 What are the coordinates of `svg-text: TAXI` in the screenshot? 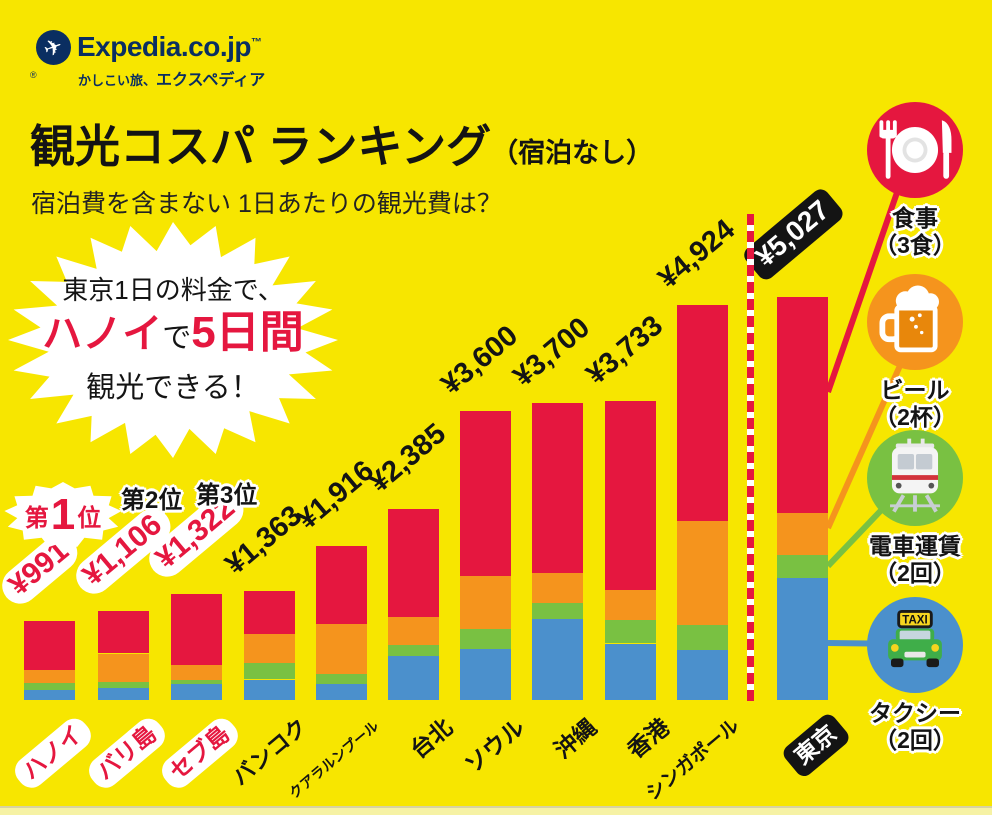 It's located at (914, 620).